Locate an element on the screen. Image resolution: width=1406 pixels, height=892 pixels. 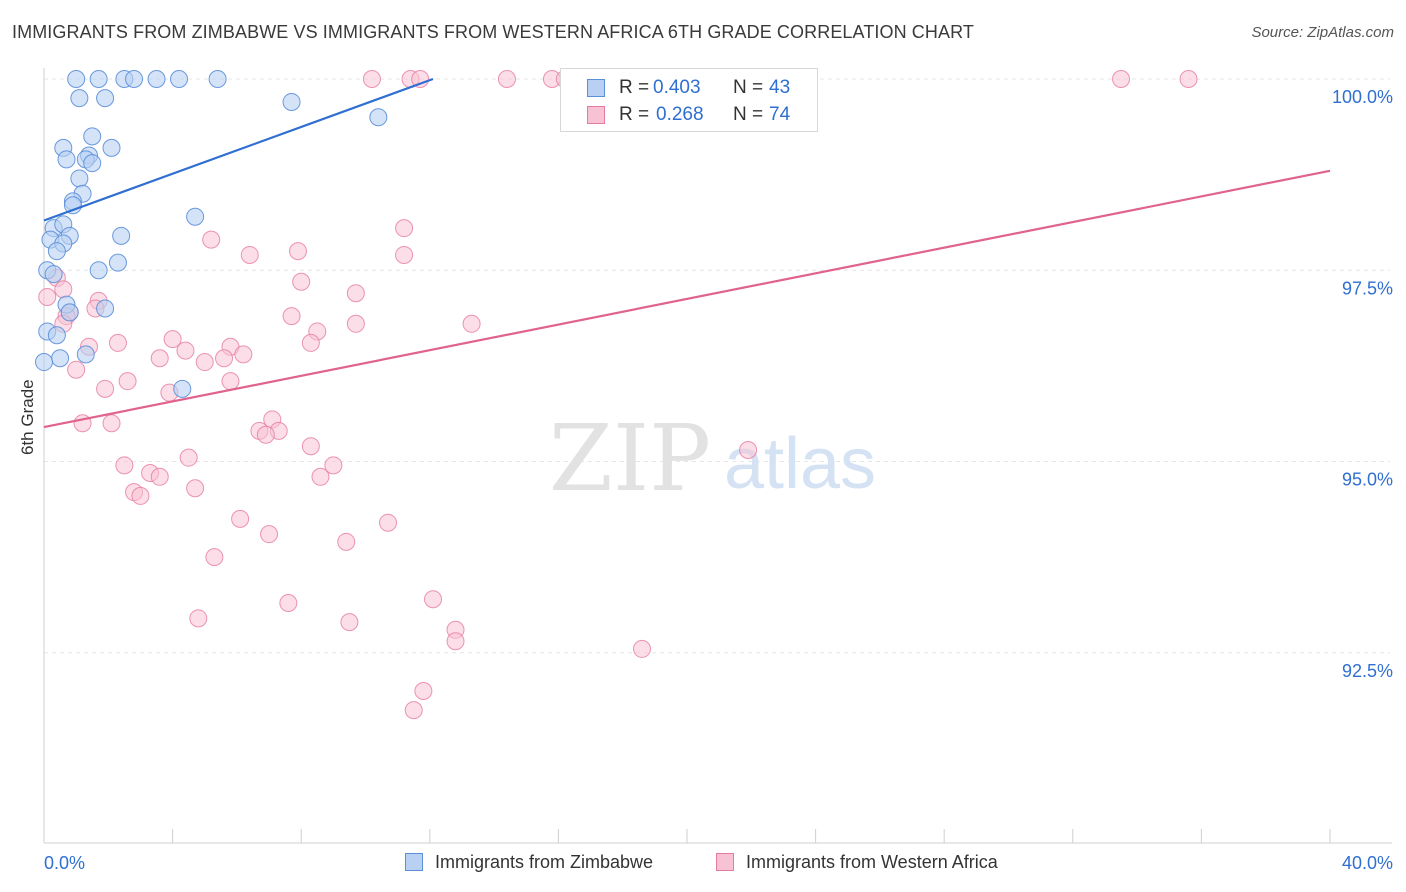
y-tick-label: 97.5% is located at coordinates (1367, 288).